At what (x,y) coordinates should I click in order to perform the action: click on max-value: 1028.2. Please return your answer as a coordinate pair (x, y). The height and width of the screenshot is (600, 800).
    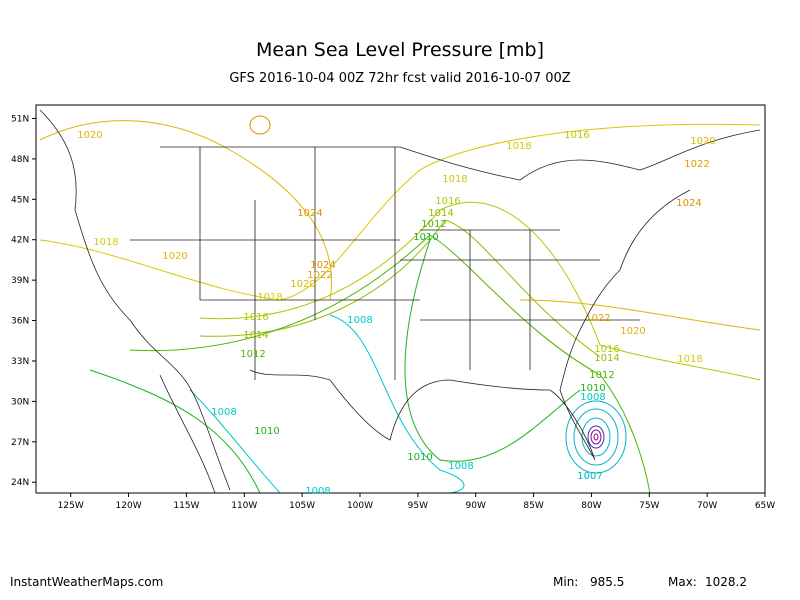
    Looking at the image, I should click on (726, 582).